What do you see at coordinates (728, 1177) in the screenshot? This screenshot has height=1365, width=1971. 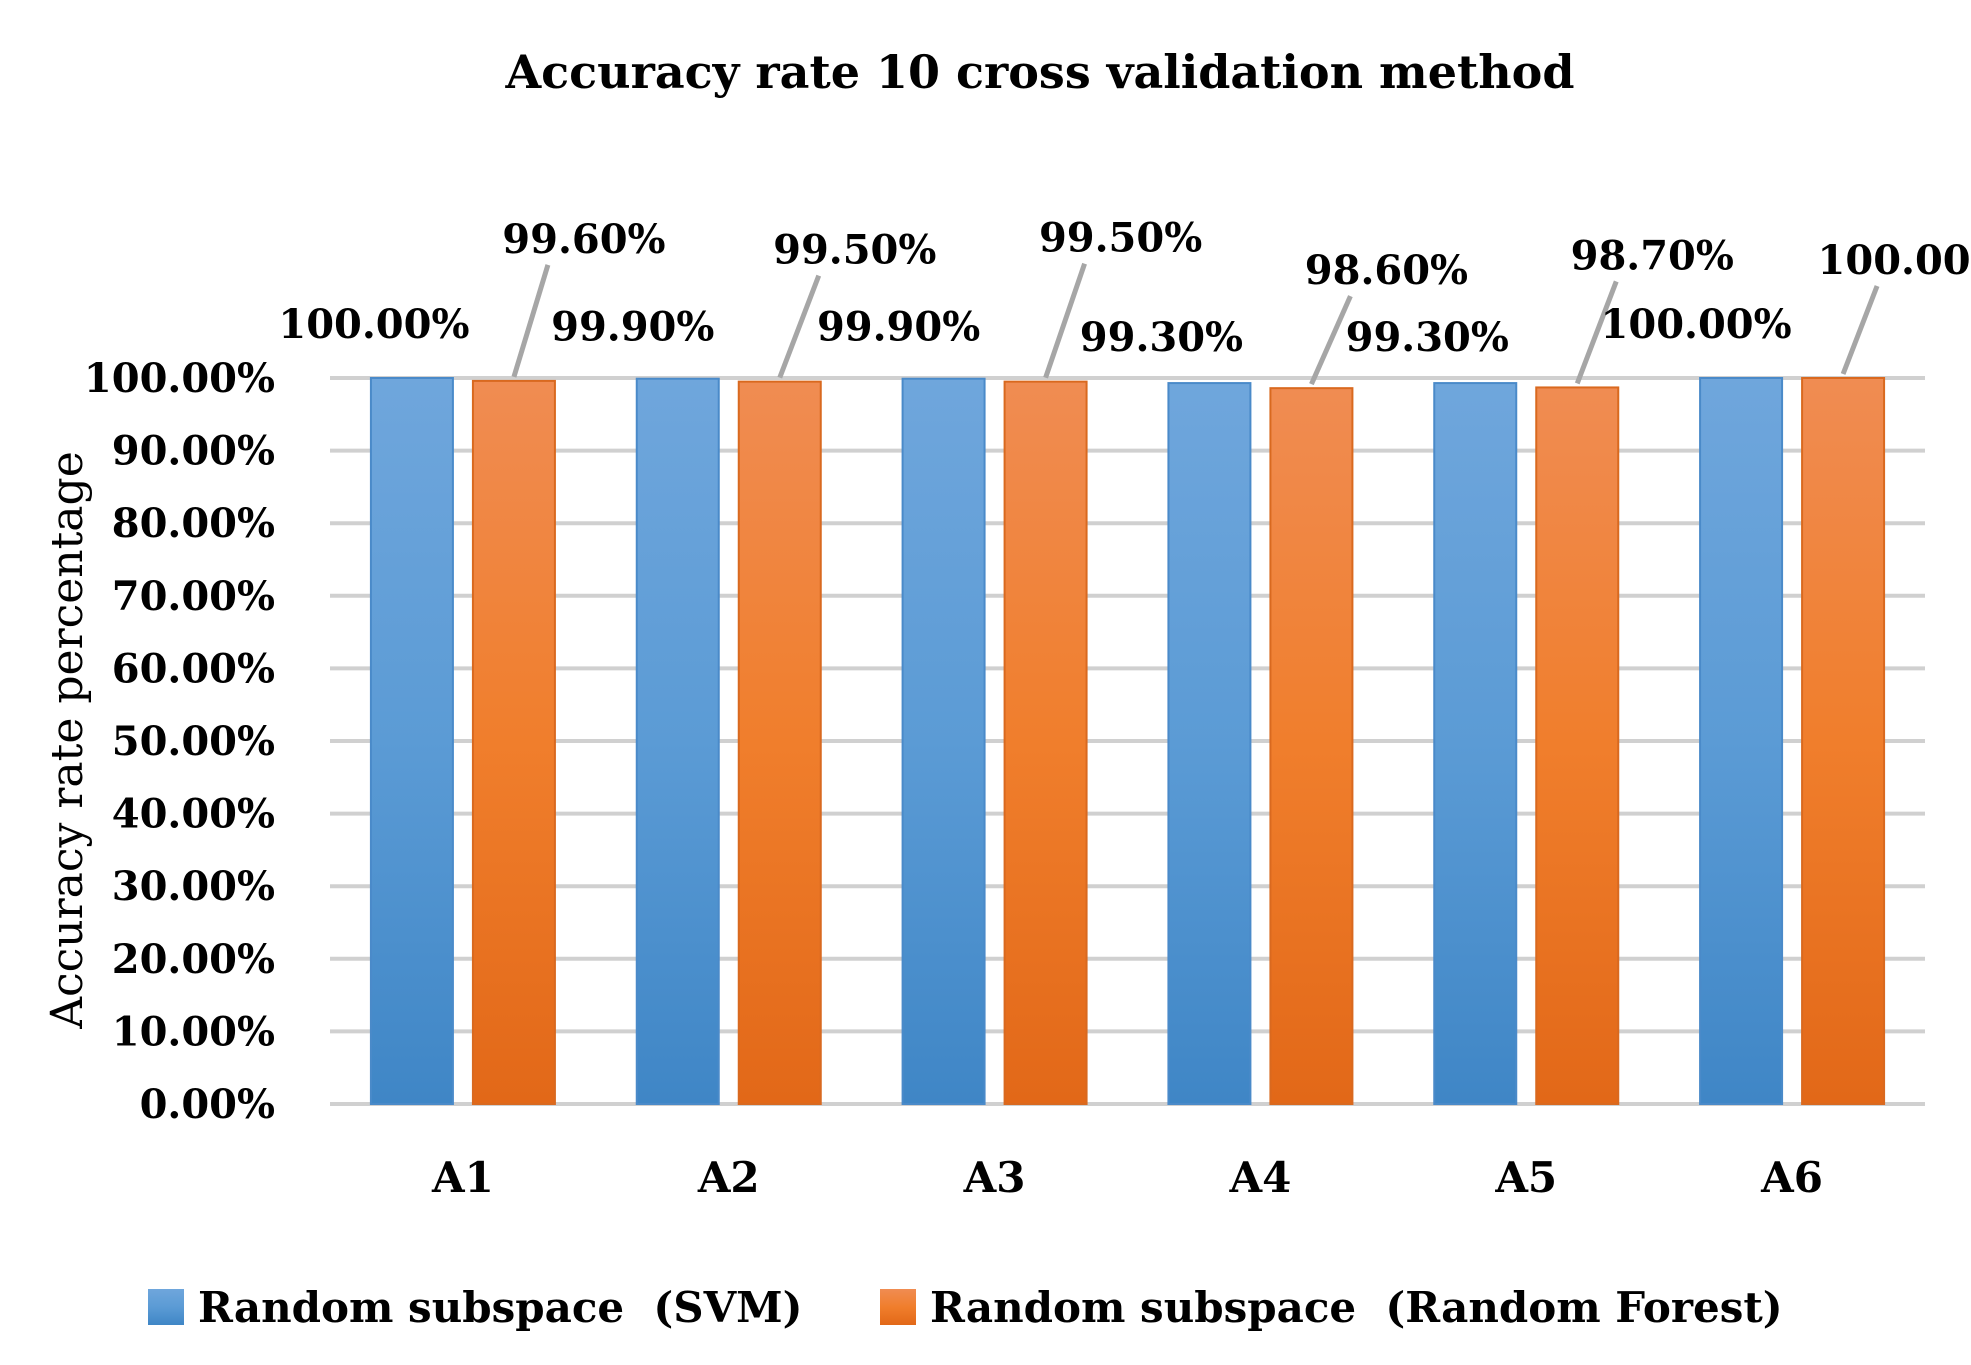 I see `x-category-label: A2` at bounding box center [728, 1177].